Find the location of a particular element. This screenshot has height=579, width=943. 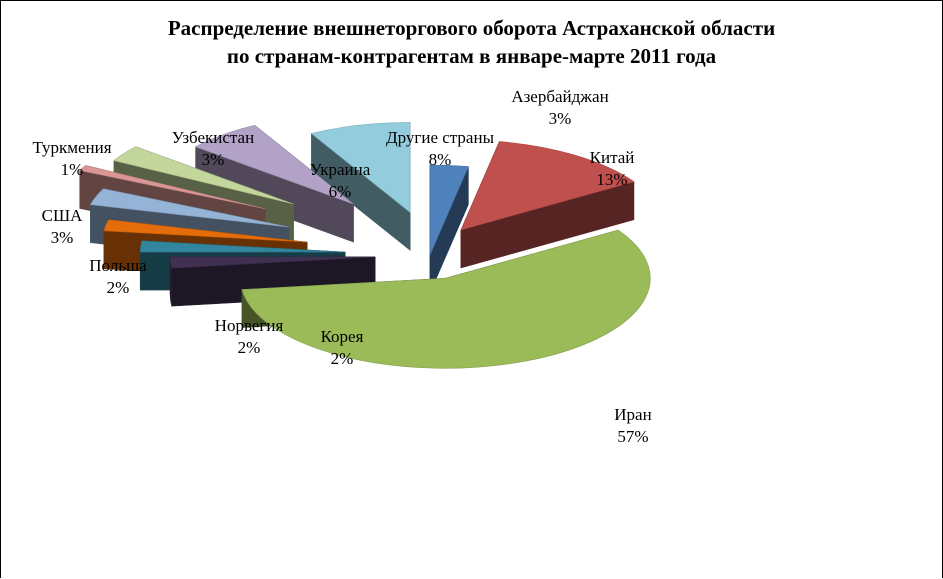

slice-label-name: Украина is located at coordinates (340, 169).